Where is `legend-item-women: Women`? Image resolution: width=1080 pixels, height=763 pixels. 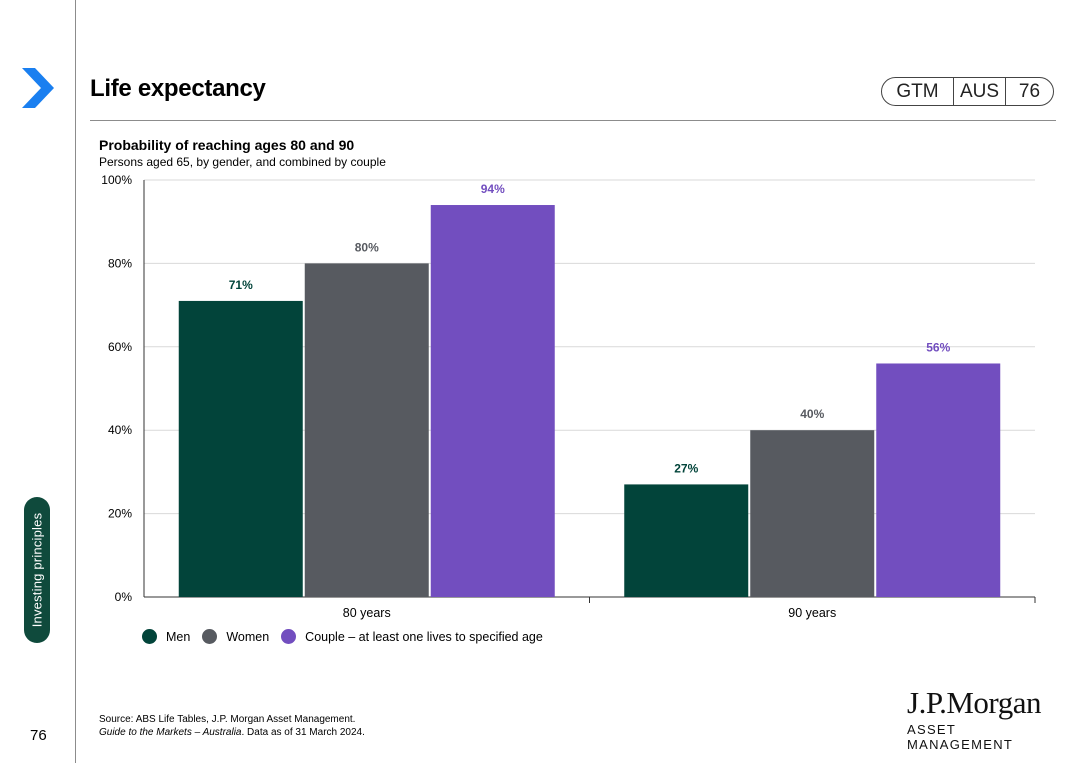 legend-item-women: Women is located at coordinates (235, 636).